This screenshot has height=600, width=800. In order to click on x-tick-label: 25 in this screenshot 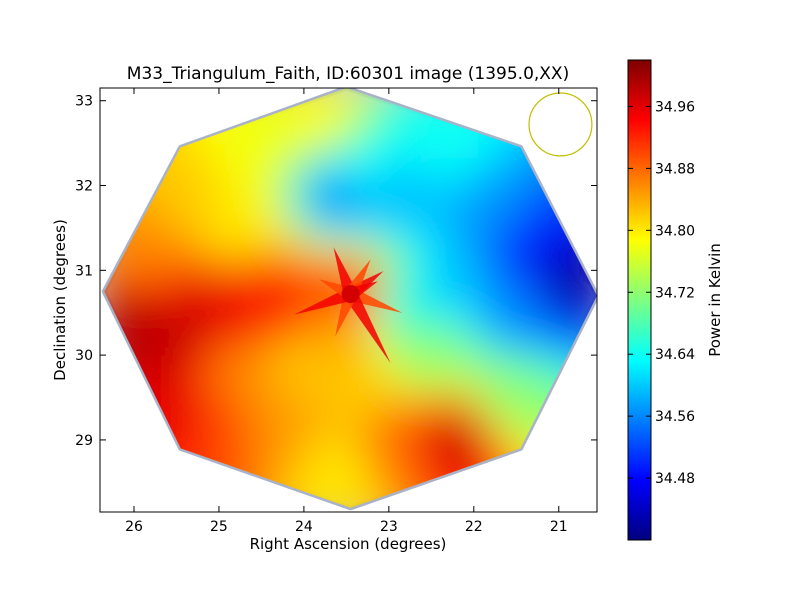, I will do `click(219, 527)`.